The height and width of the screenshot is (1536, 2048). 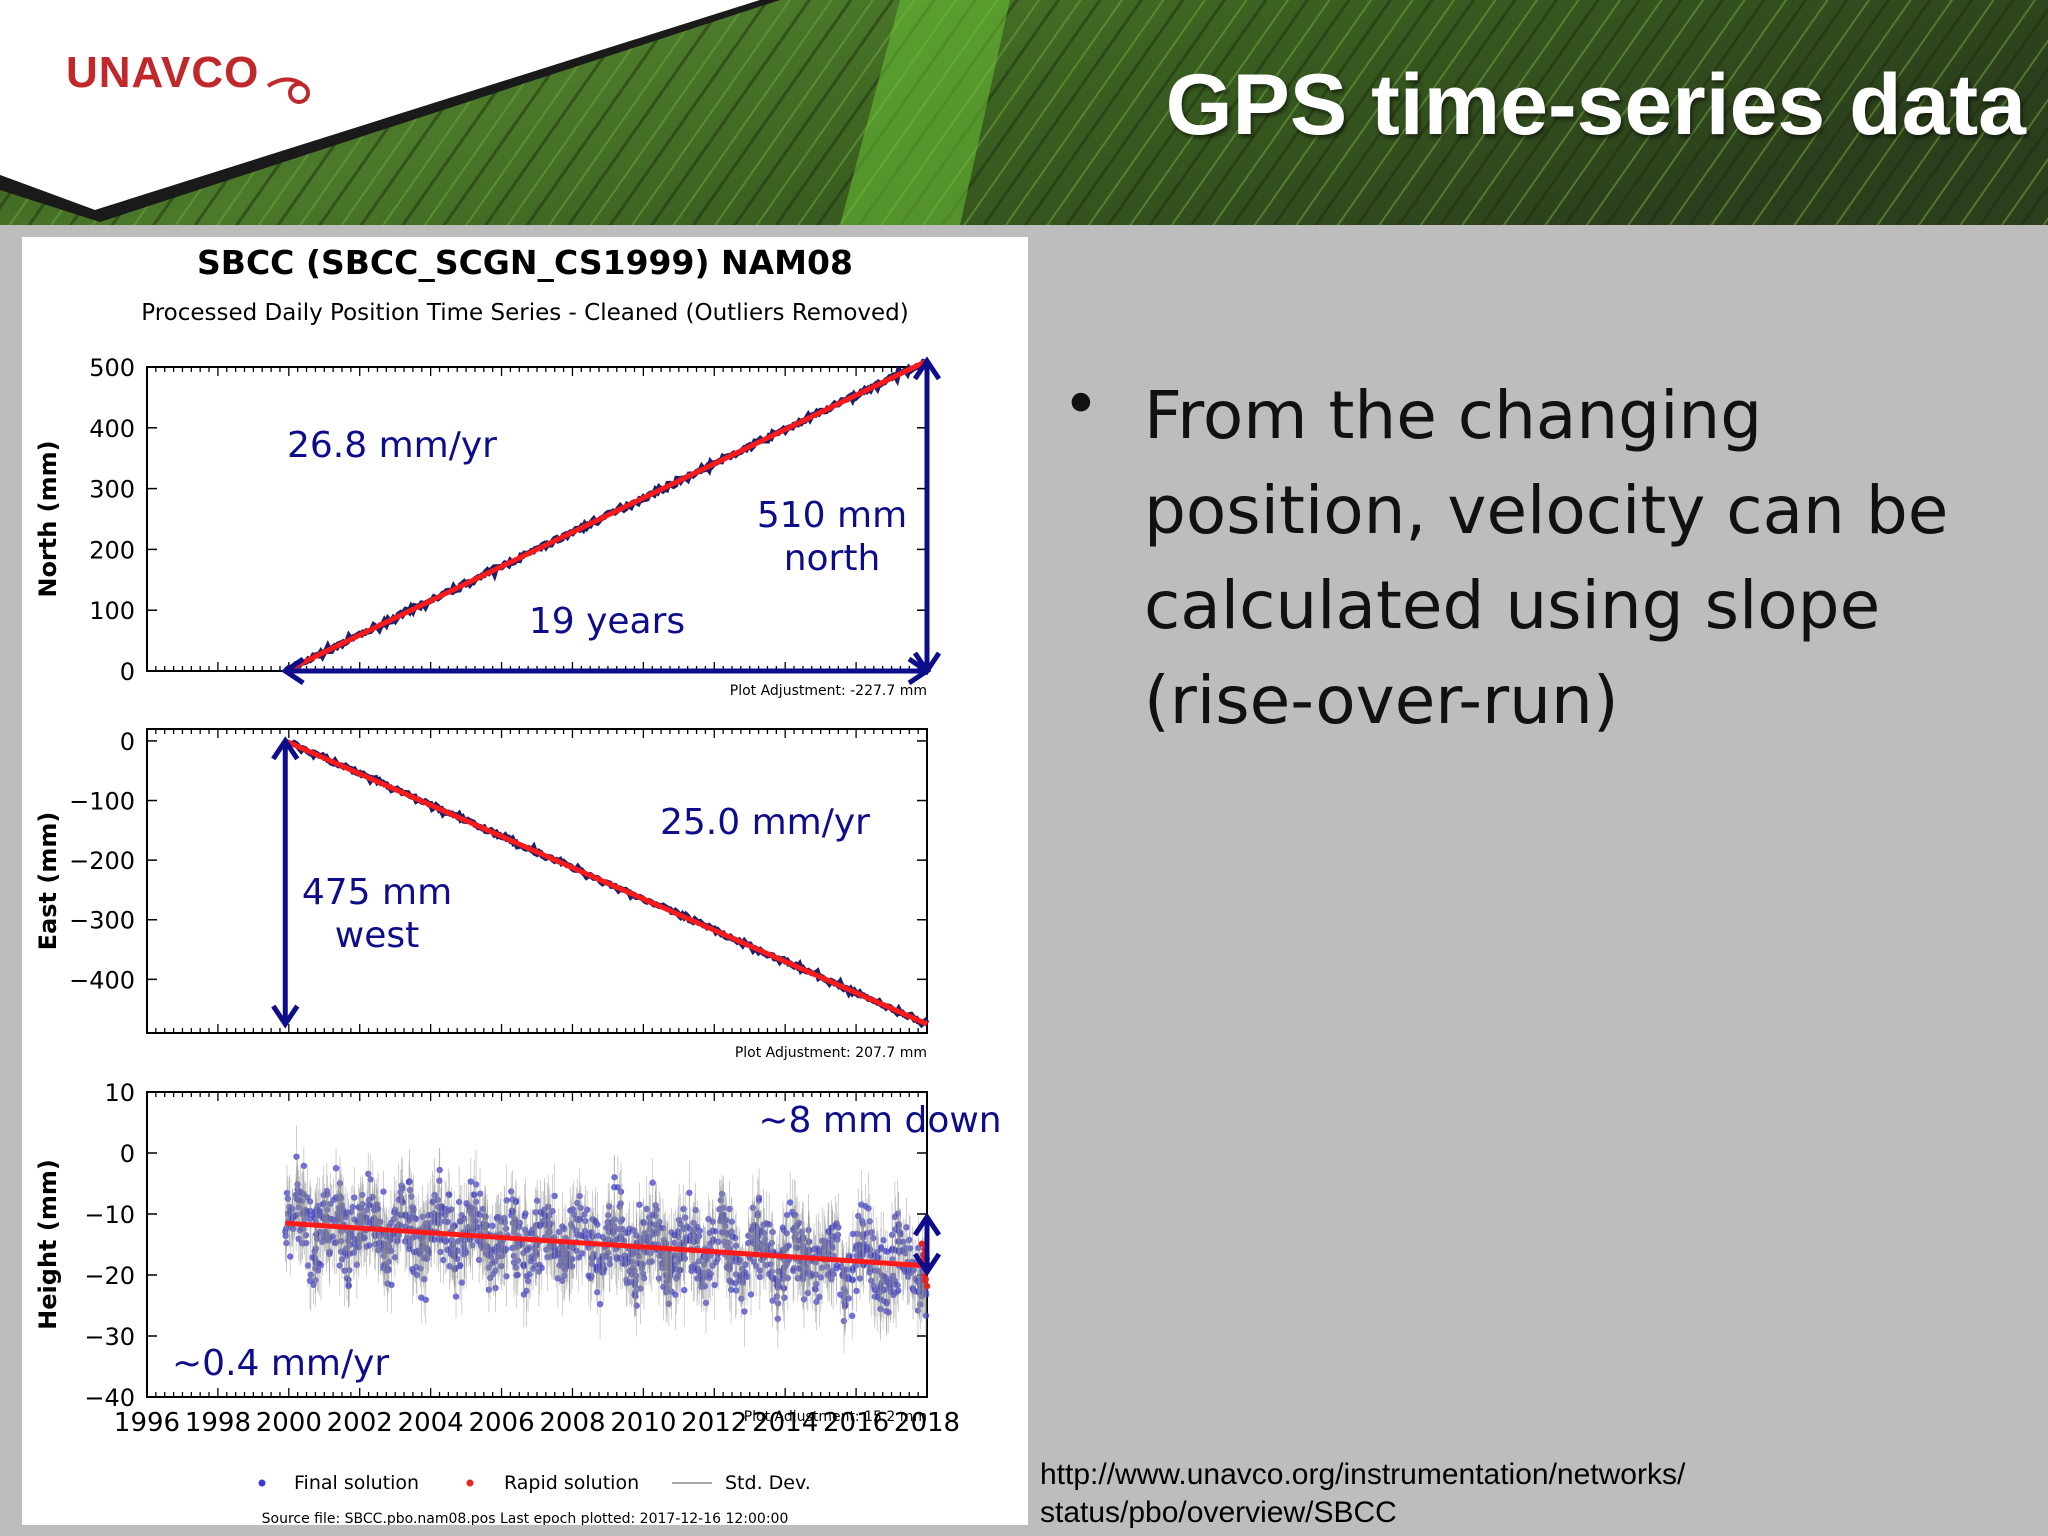 I want to click on x-tick-label: 1996, so click(x=147, y=1423).